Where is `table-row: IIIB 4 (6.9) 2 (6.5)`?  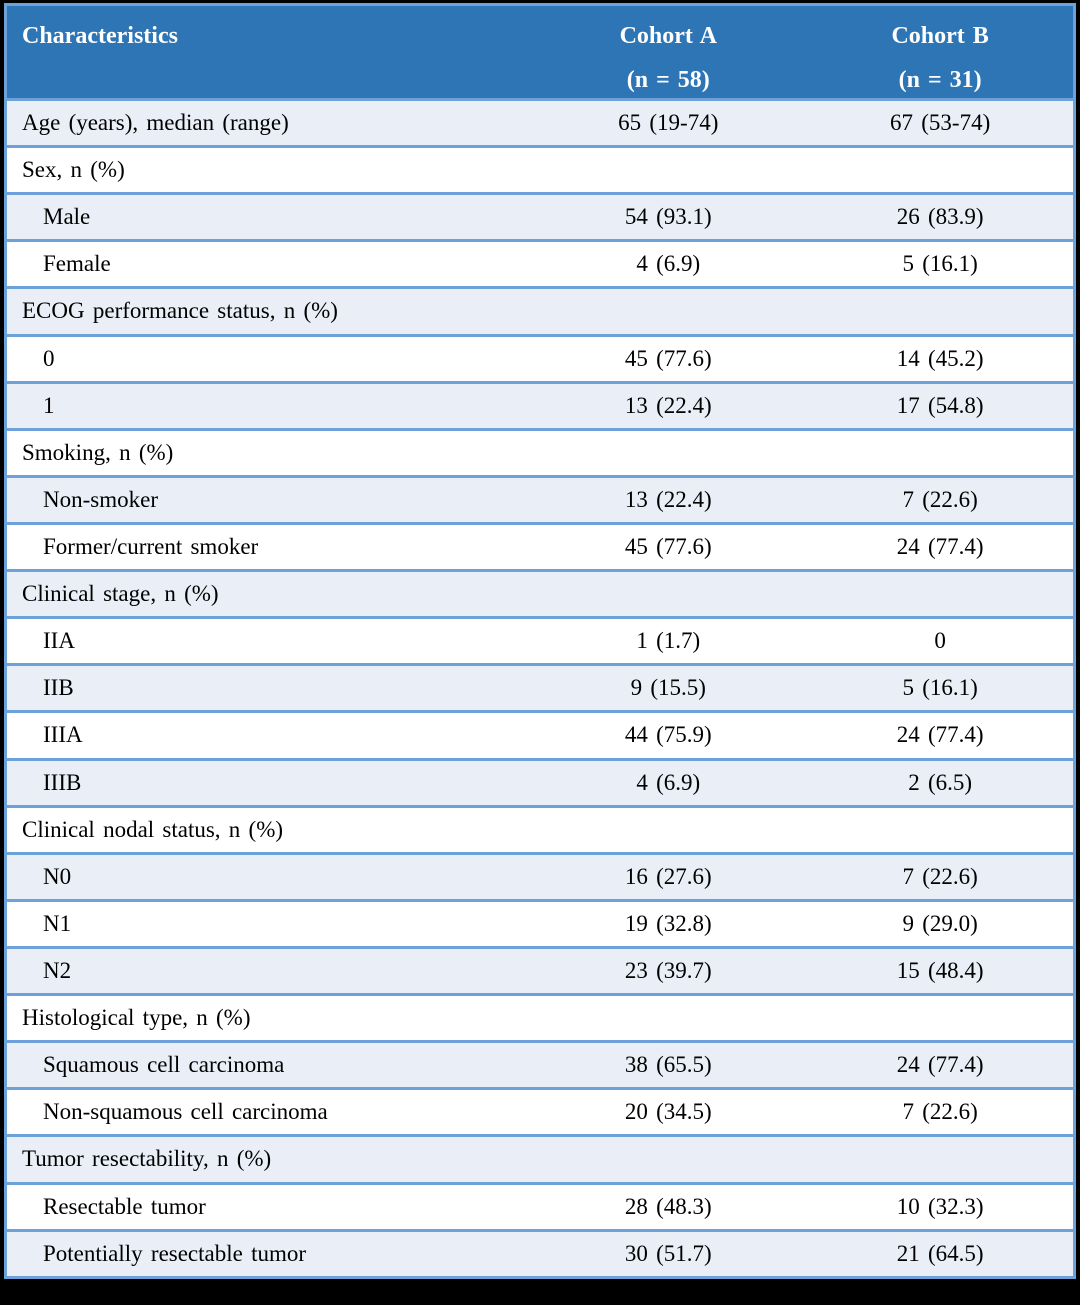 table-row: IIIB 4 (6.9) 2 (6.5) is located at coordinates (540, 782).